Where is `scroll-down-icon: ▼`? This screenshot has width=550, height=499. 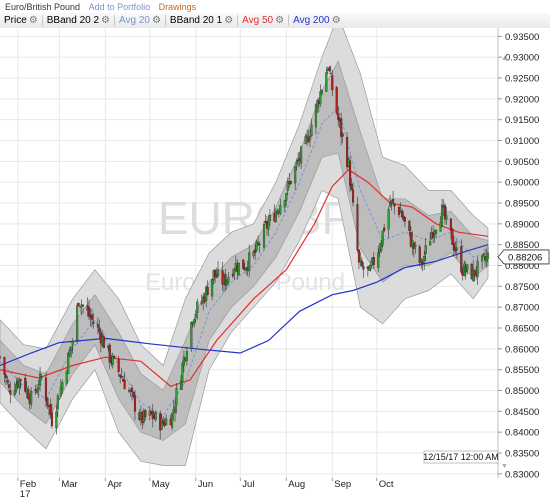
scroll-down-icon: ▼ is located at coordinates (504, 466).